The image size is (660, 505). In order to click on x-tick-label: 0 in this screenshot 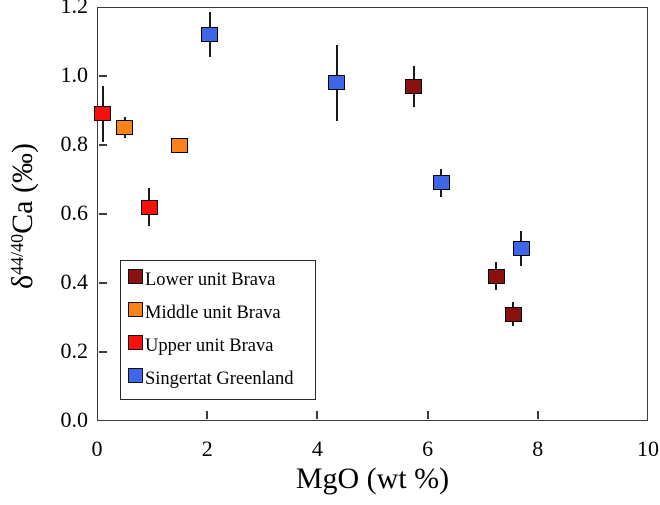, I will do `click(97, 448)`.